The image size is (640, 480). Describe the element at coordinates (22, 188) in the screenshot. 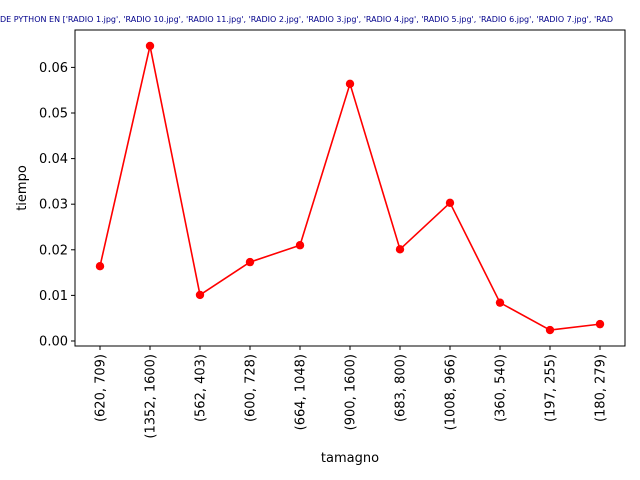

I see `y-axis-label: tiempo` at that location.